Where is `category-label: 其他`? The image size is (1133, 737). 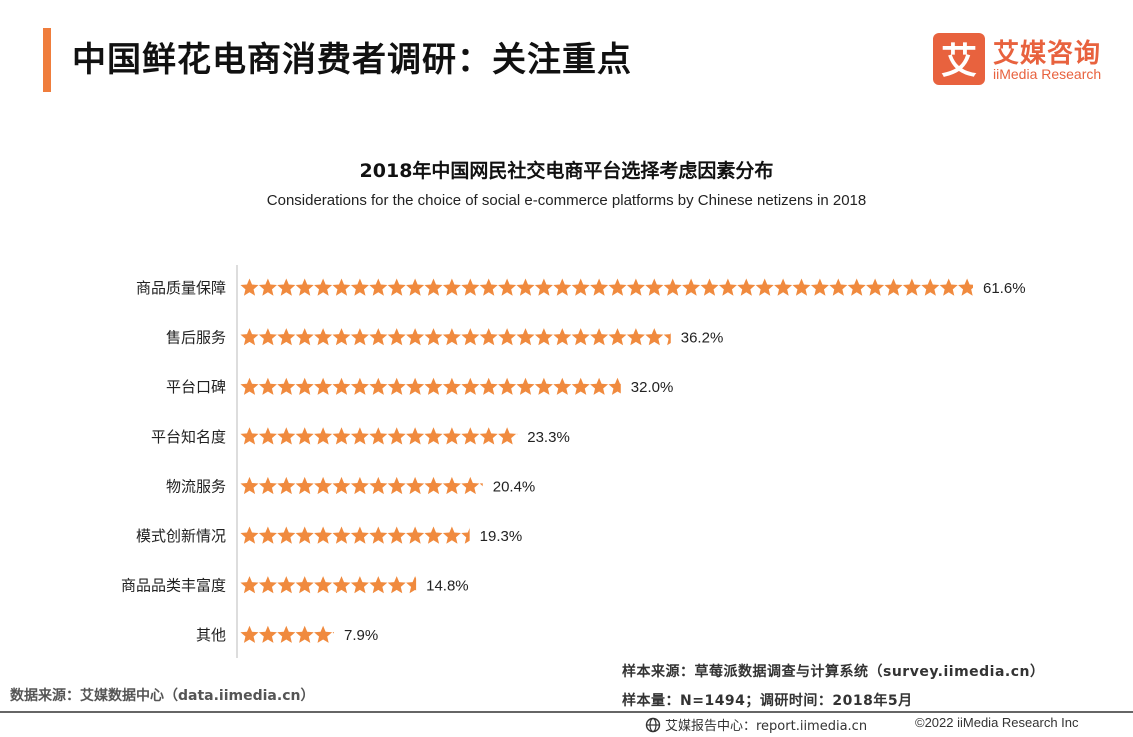
category-label: 其他 is located at coordinates (211, 635).